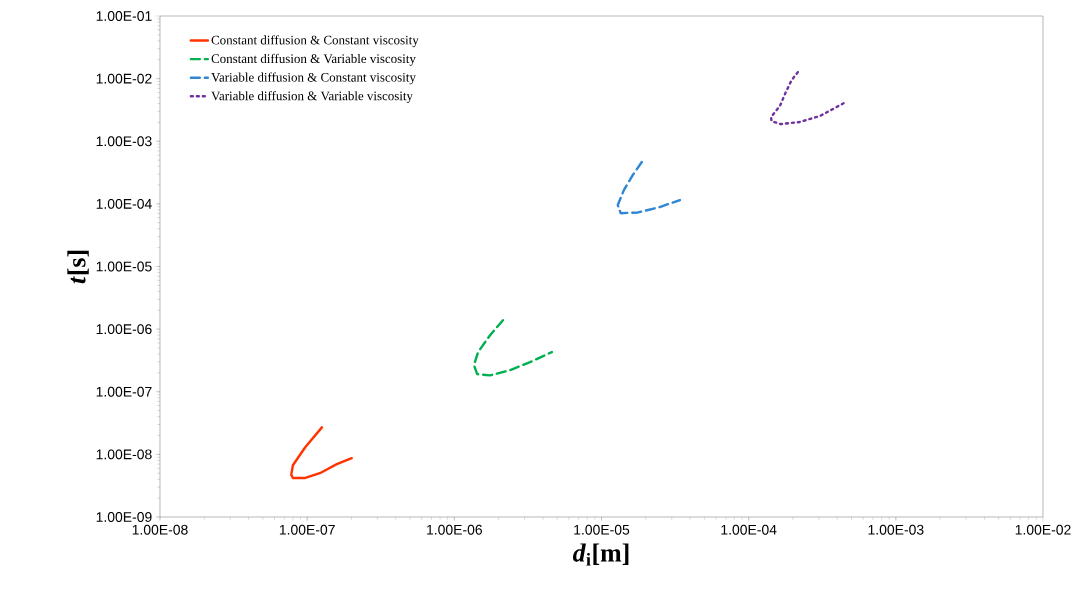 Image resolution: width=1088 pixels, height=606 pixels. Describe the element at coordinates (78, 267) in the screenshot. I see `y-axis-title: t[s]` at that location.